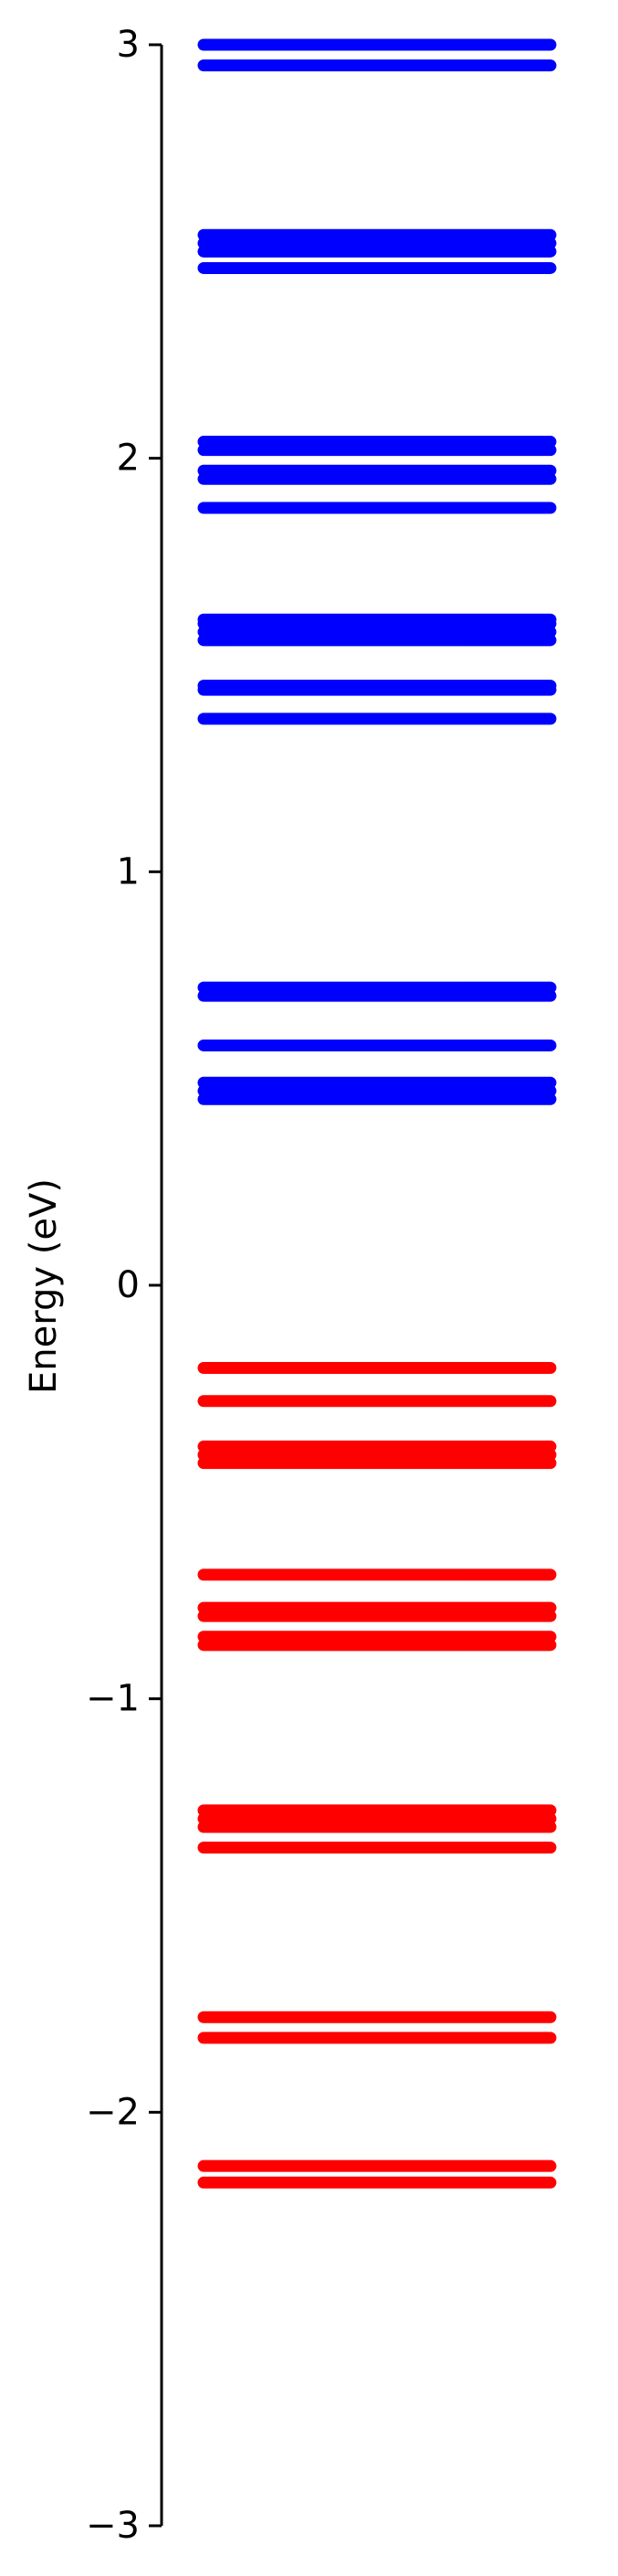 This screenshot has width=618, height=2576. Describe the element at coordinates (128, 45) in the screenshot. I see `y-tick-label: 3` at that location.